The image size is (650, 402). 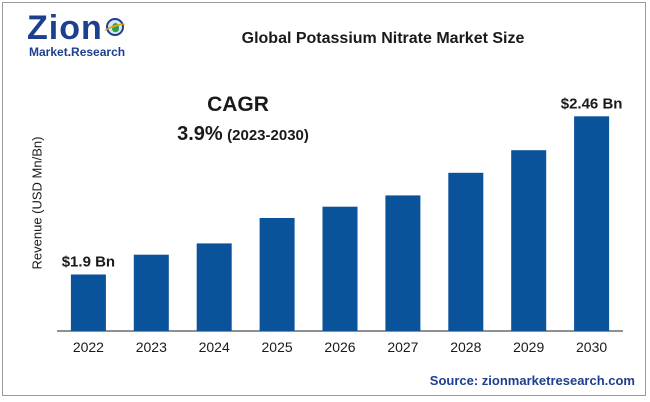 I want to click on data-label-2022: $1.9 Bn, so click(x=88, y=262).